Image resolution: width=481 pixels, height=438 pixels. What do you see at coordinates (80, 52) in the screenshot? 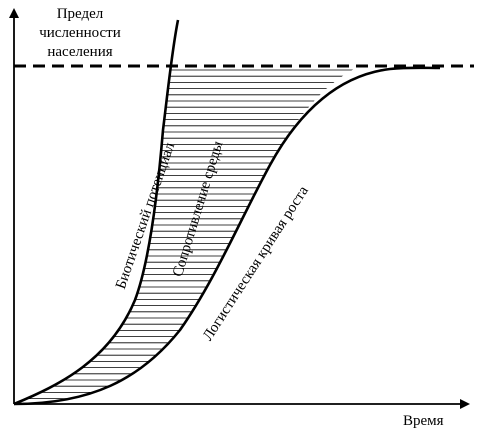
I see `carrying-capacity-label-line3: населения` at bounding box center [80, 52].